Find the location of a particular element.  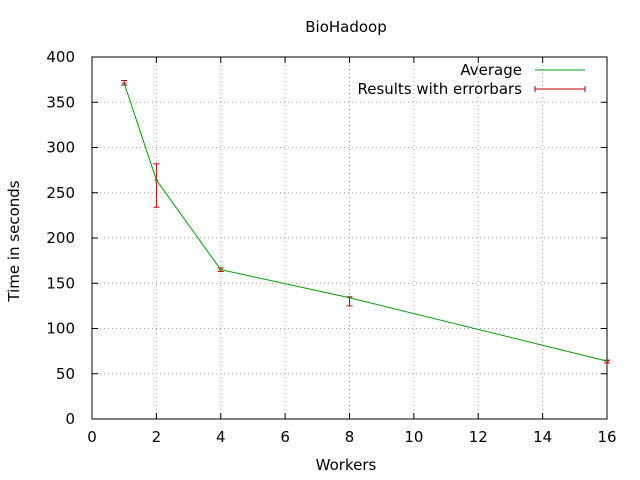

y-tick-label: 50 is located at coordinates (65, 374).